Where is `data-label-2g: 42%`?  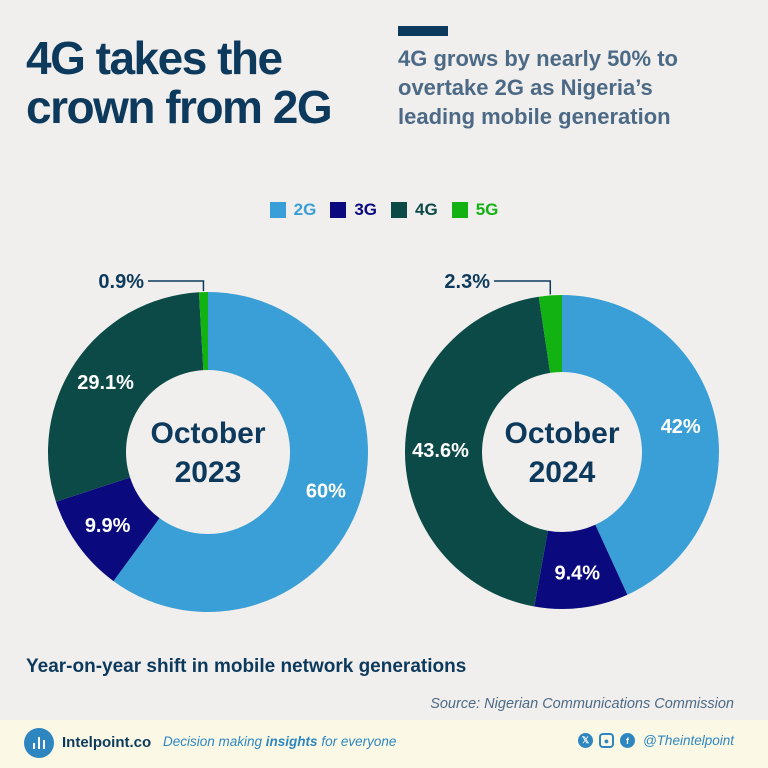
data-label-2g: 42% is located at coordinates (681, 427).